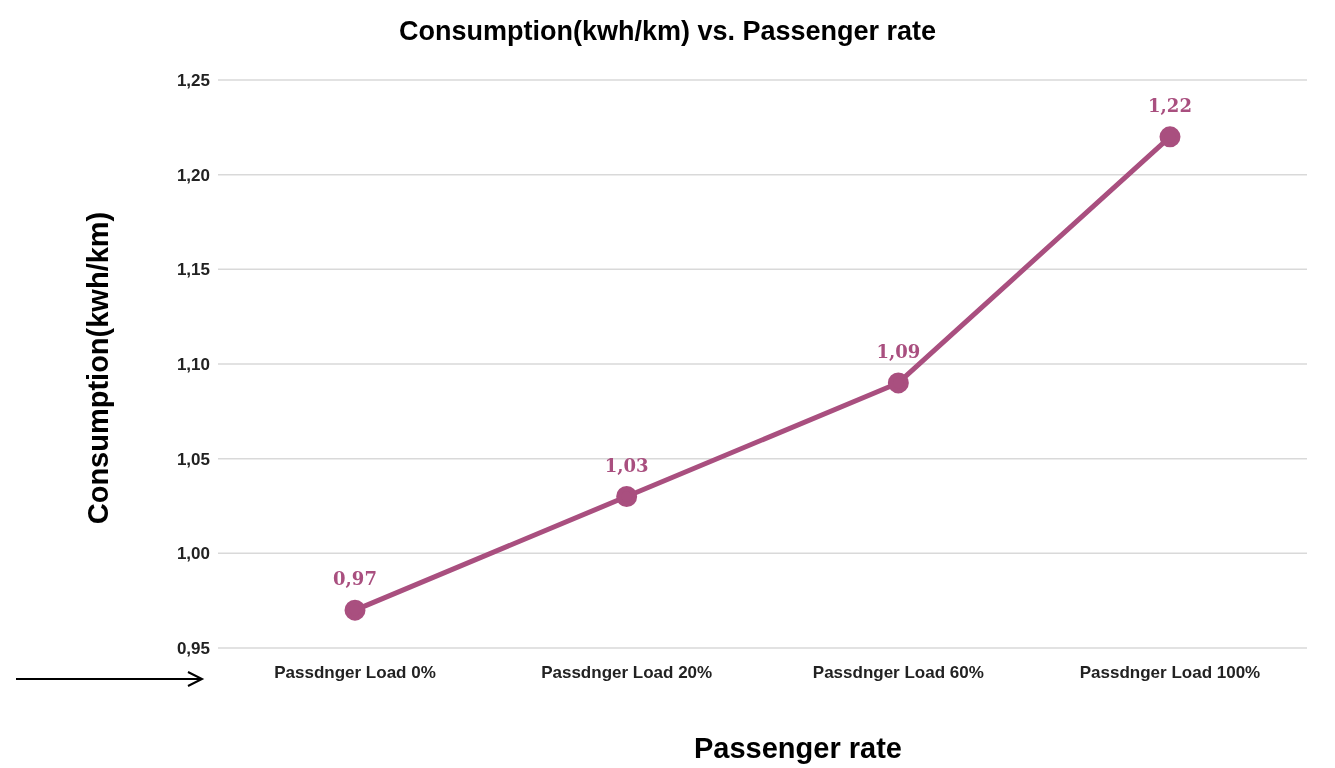 The width and height of the screenshot is (1335, 768). I want to click on y-tick-label: 0,95, so click(193, 649).